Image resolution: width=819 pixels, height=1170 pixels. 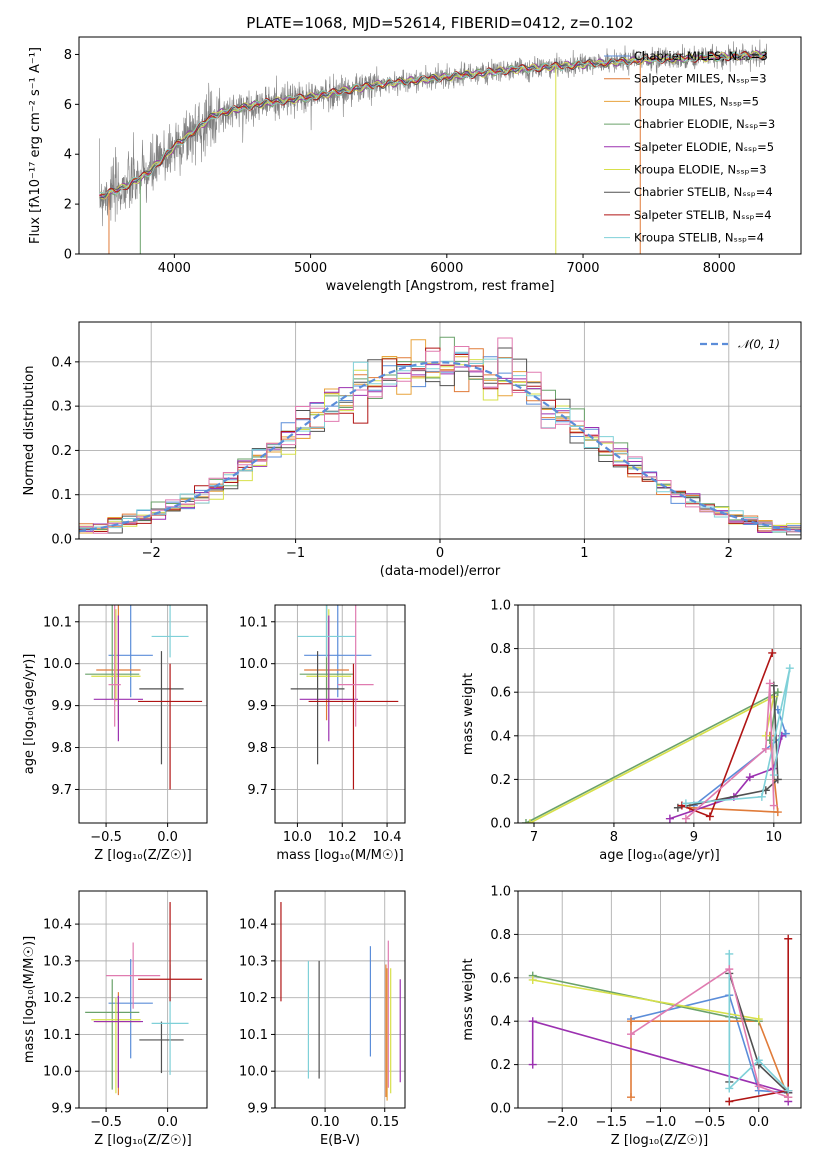 I want to click on x-tick-label: −1.5, so click(x=612, y=1122).